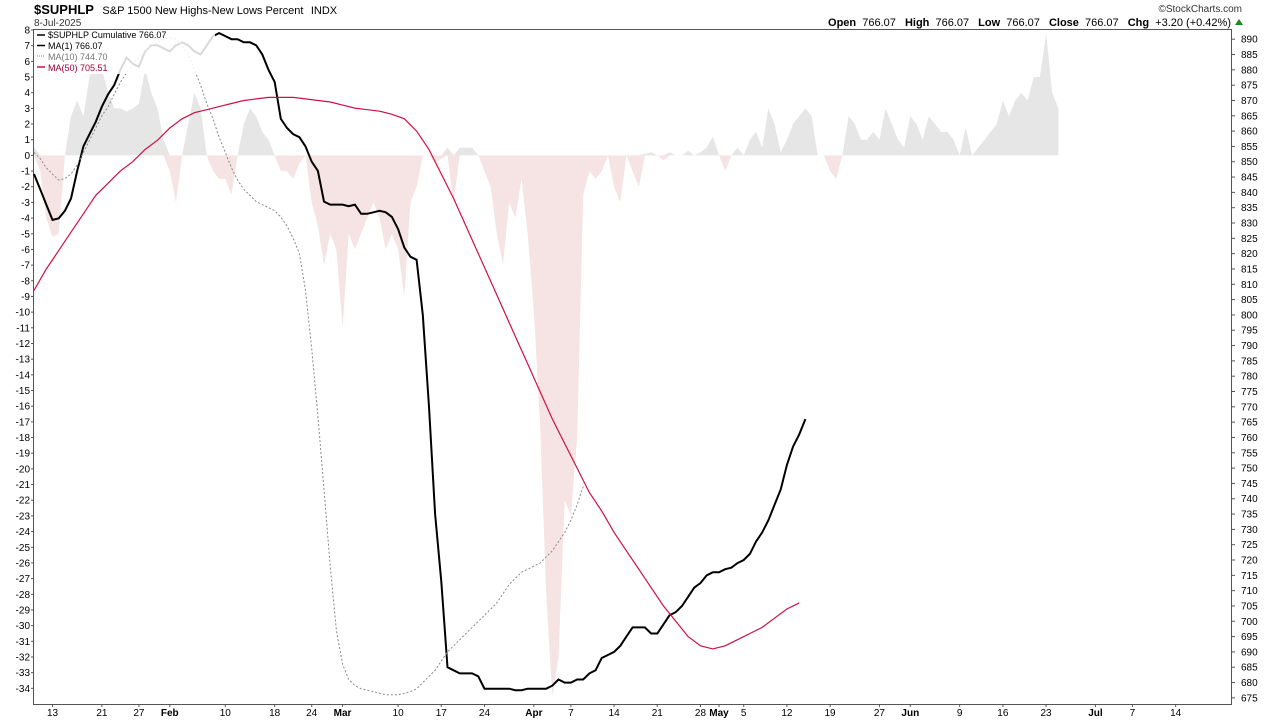  Describe the element at coordinates (952, 23) in the screenshot. I see `high-value: 766.07` at that location.